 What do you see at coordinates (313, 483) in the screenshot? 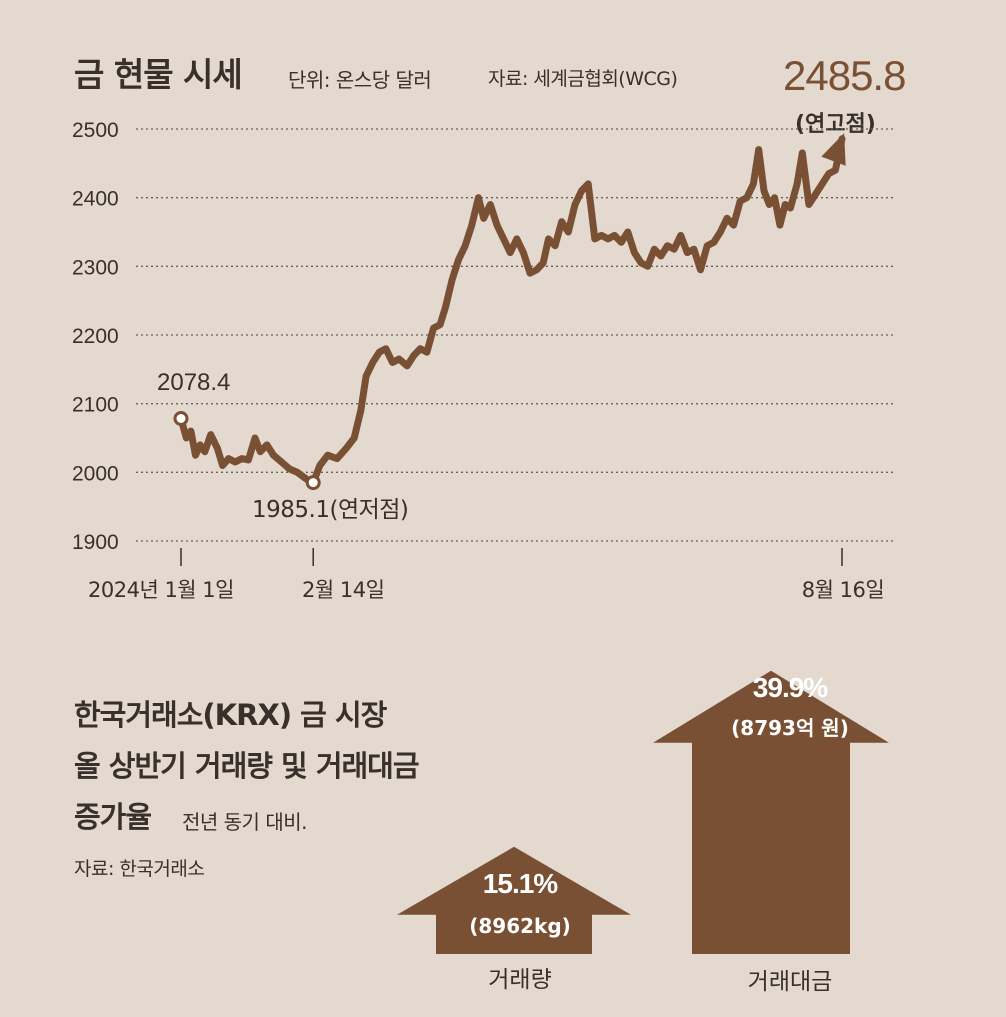
I see `low-point-marker` at bounding box center [313, 483].